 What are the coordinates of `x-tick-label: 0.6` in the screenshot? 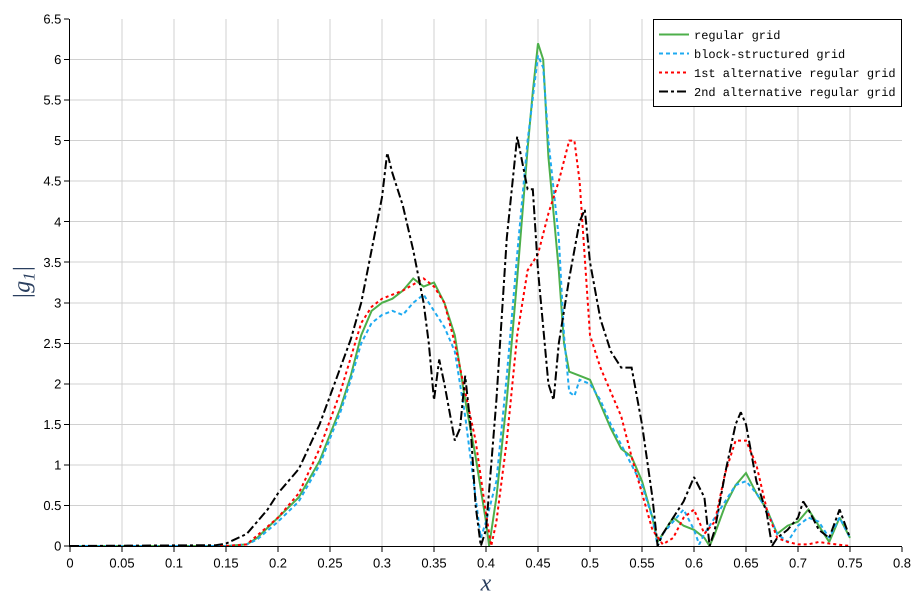 It's located at (694, 563).